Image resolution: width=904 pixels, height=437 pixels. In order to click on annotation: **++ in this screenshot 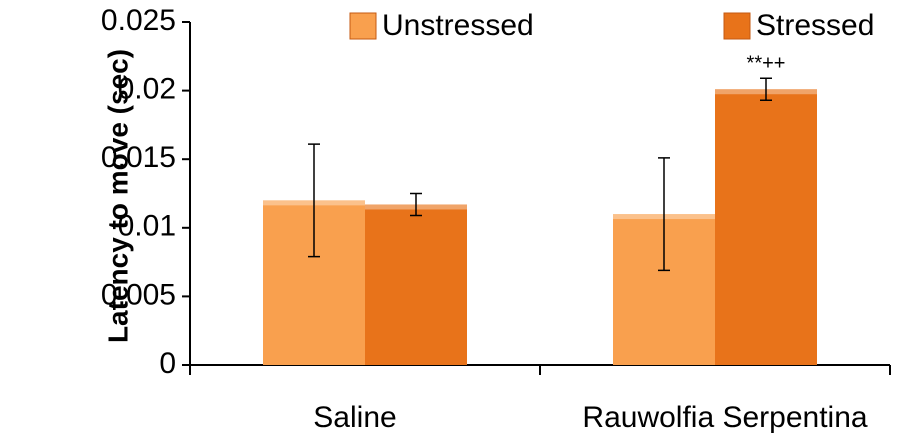, I will do `click(766, 64)`.